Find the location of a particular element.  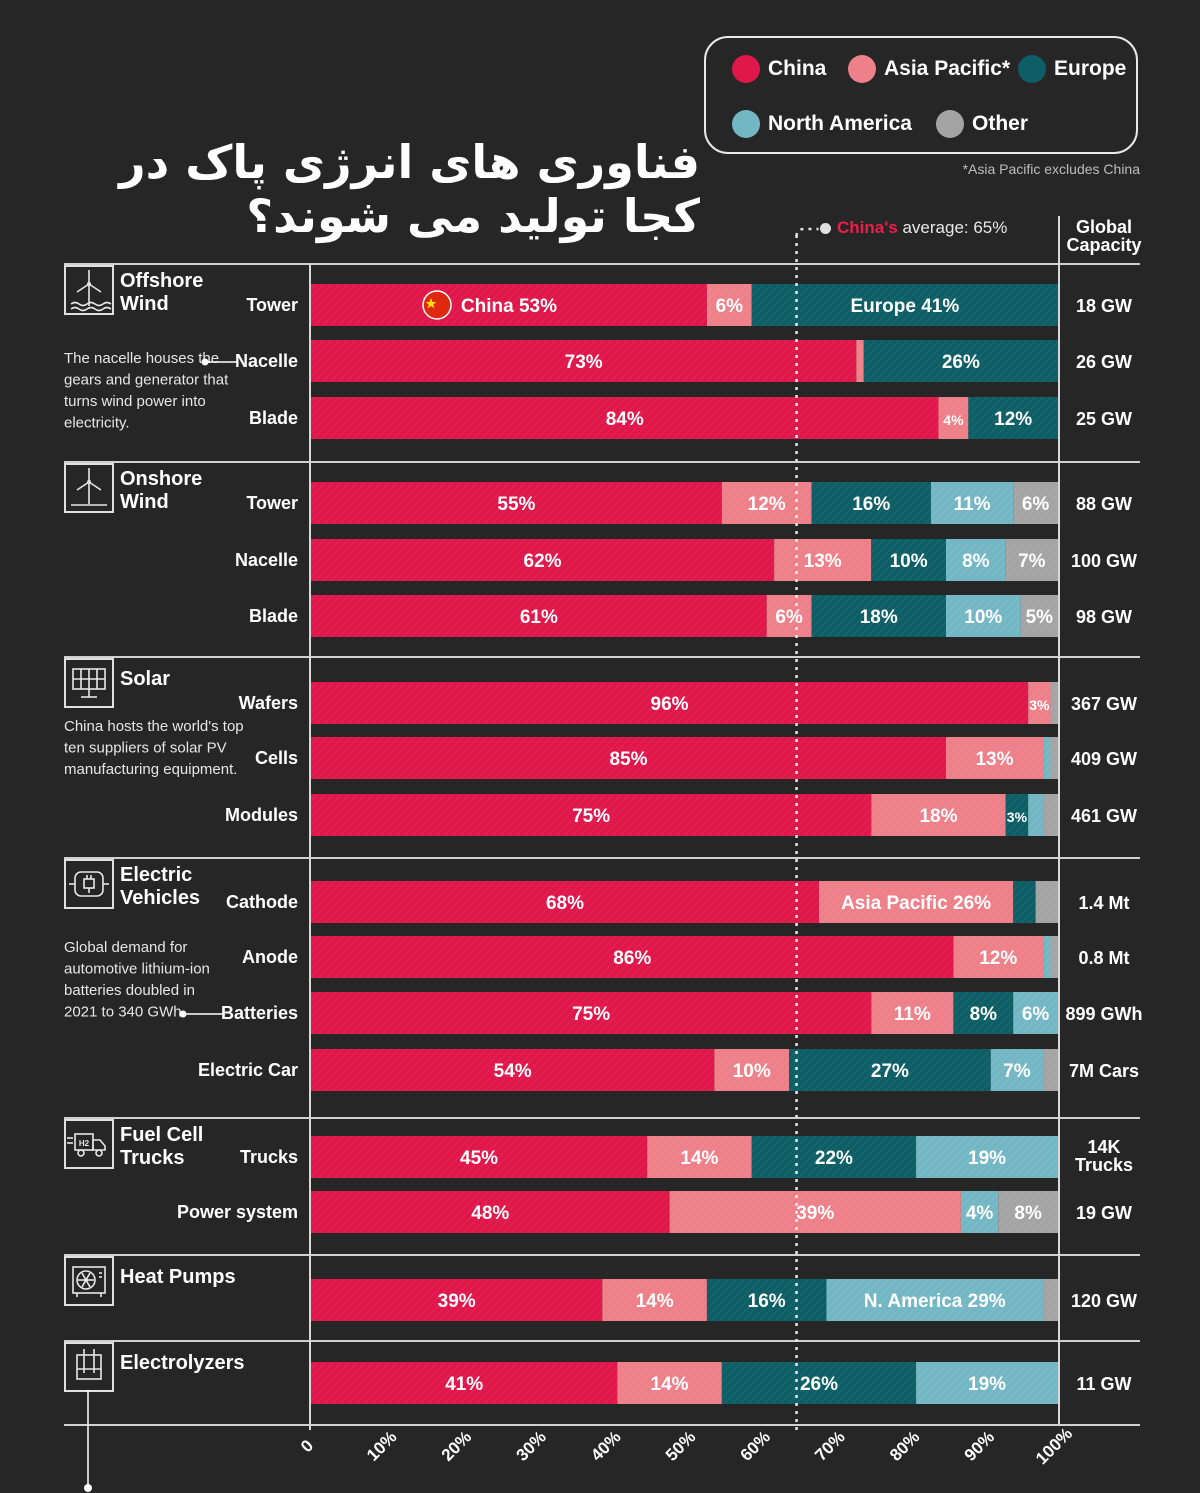

bar-value-label: 41% is located at coordinates (464, 1384).